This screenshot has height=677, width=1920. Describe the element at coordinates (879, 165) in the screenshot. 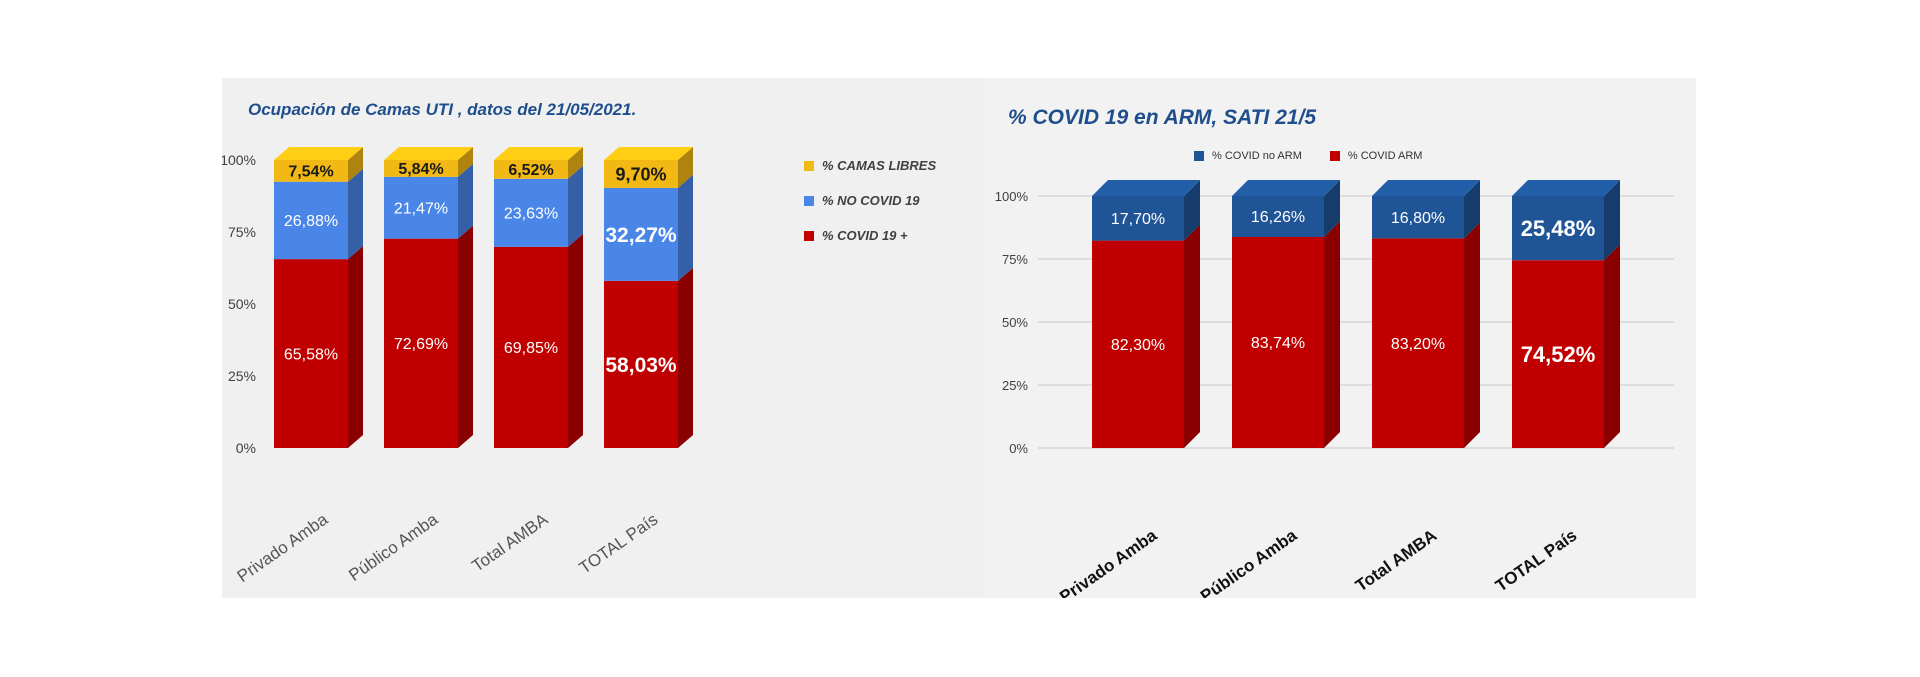

I see `legend-label: % CAMAS LIBRES` at that location.